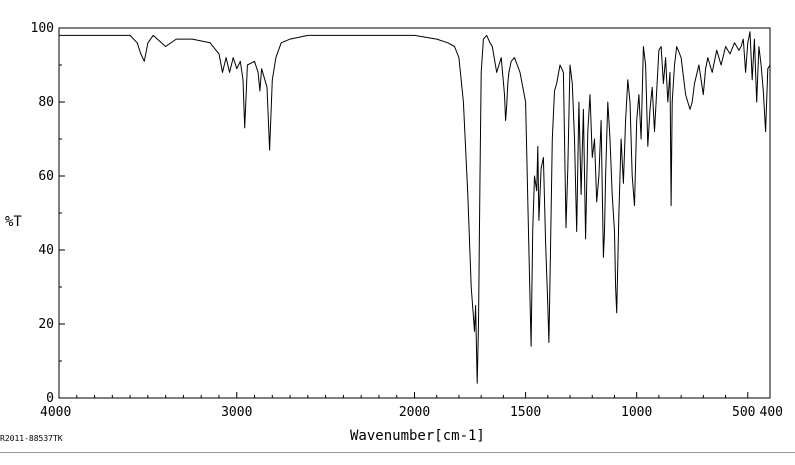 This screenshot has height=465, width=795. I want to click on y-axis-label: %T, so click(13, 222).